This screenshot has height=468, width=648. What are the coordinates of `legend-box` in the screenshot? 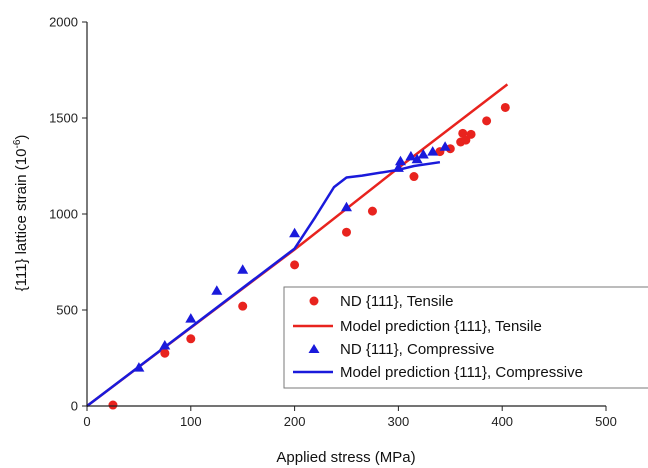 It's located at (465, 337).